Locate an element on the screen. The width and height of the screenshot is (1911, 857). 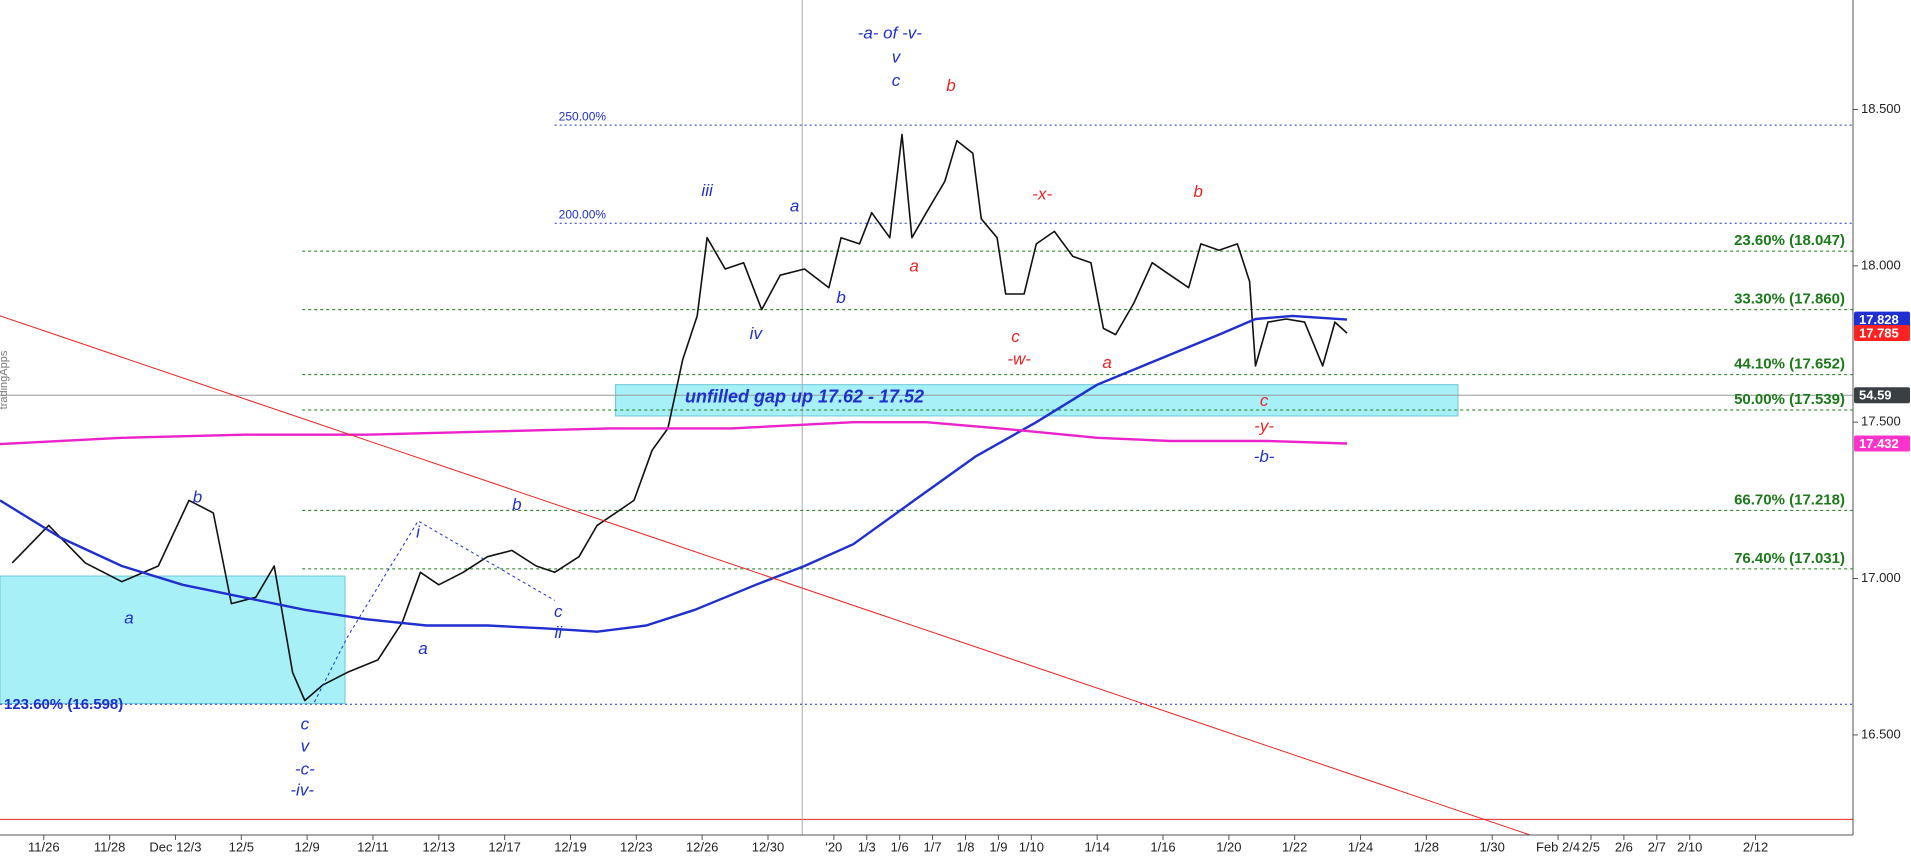
x-tick-label: 12/23 is located at coordinates (636, 846).